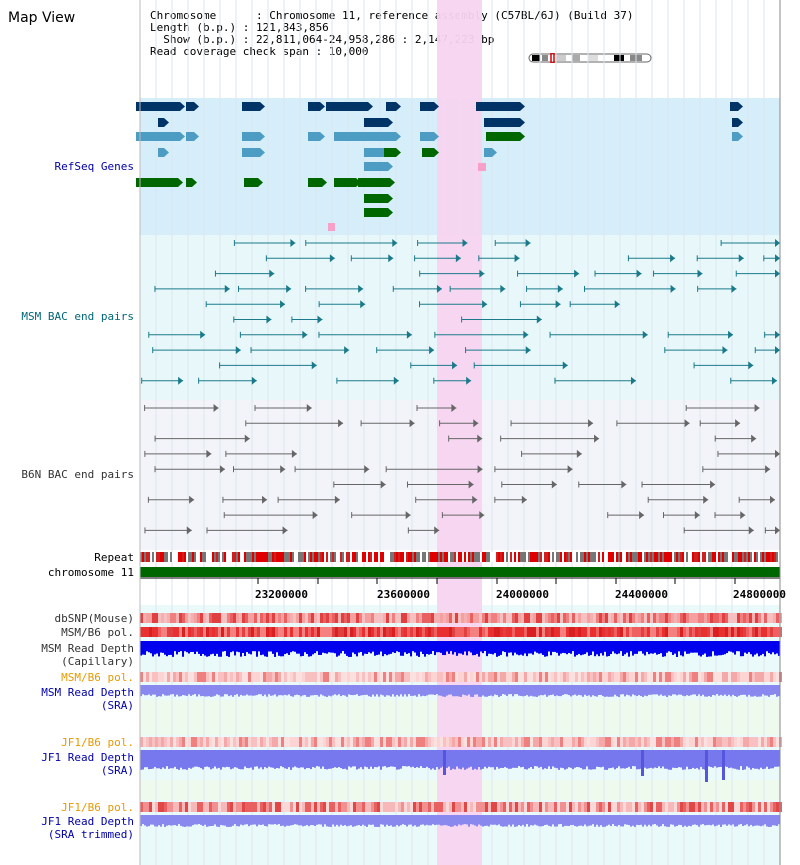 This screenshot has height=865, width=800. Describe the element at coordinates (87, 757) in the screenshot. I see `track-label-jf1-depth-sra: JF1 Read Depth` at that location.